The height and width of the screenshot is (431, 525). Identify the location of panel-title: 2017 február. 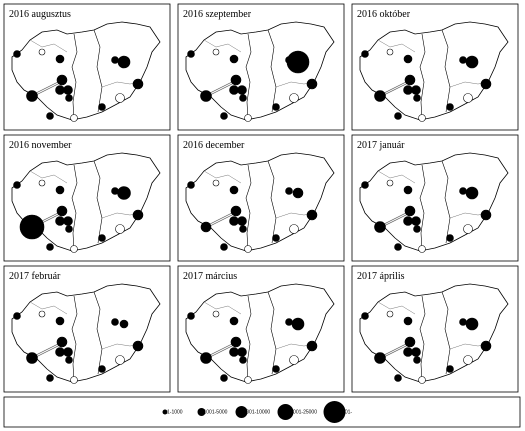
(35, 276).